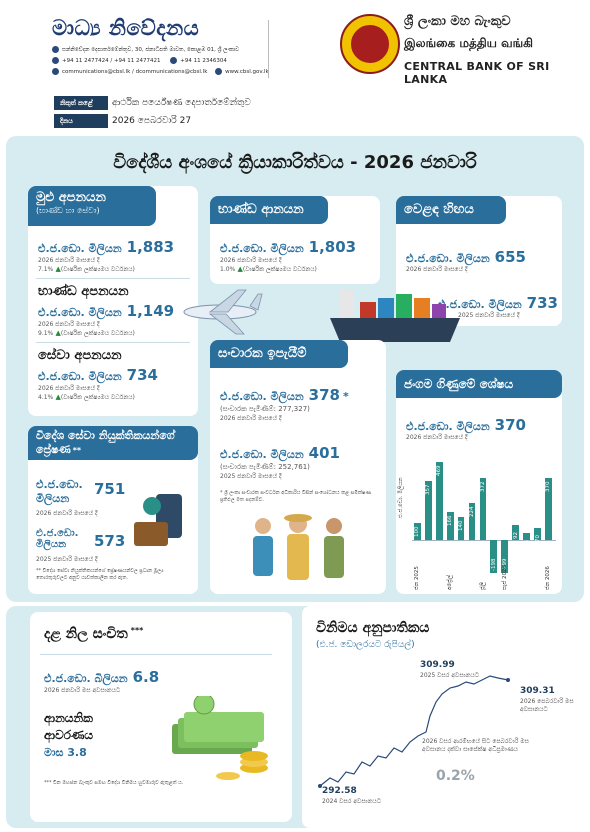 This screenshot has width=590, height=832. Describe the element at coordinates (279, 354) in the screenshot. I see `tourism-title: සංචාරක ඉපැයීම්` at that location.